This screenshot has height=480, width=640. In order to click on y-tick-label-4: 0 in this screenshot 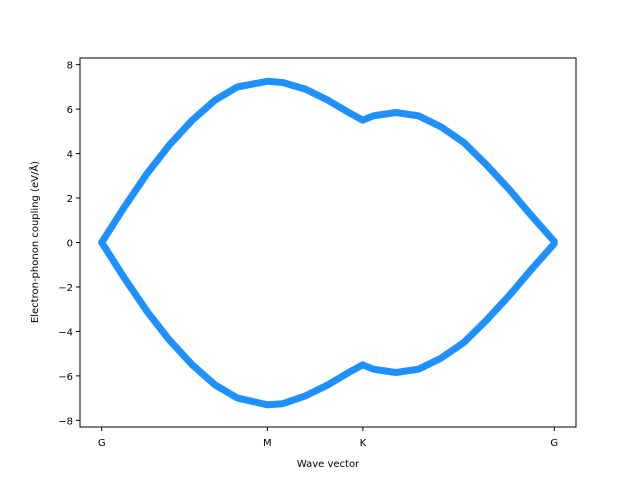, I will do `click(70, 244)`.